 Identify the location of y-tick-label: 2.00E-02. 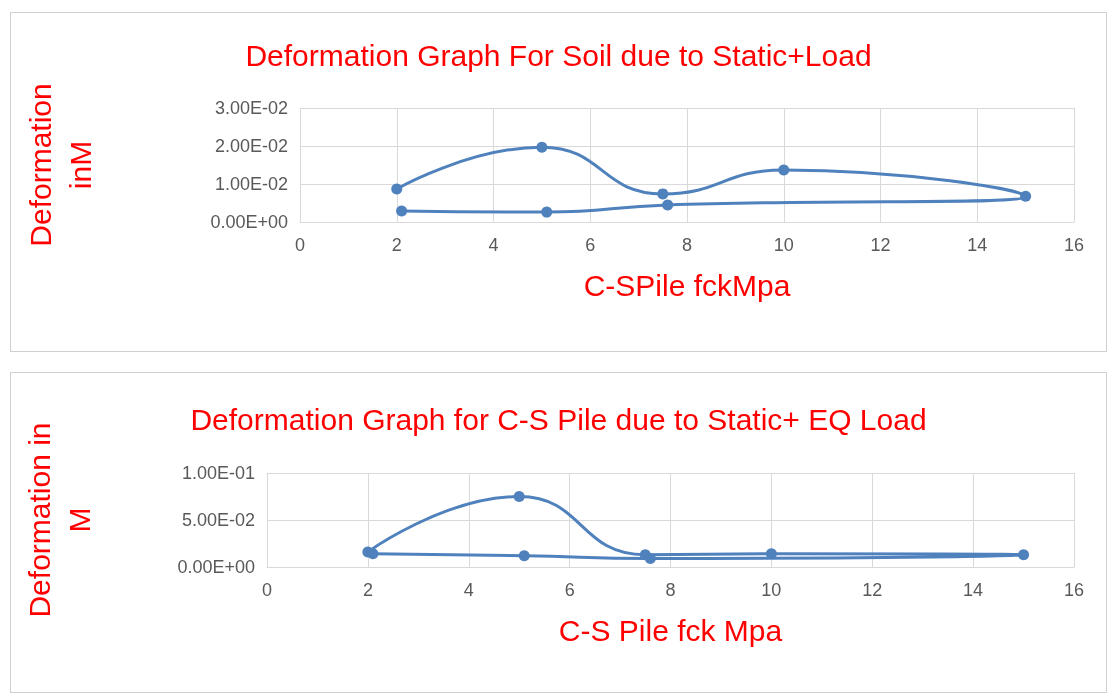
(251, 146).